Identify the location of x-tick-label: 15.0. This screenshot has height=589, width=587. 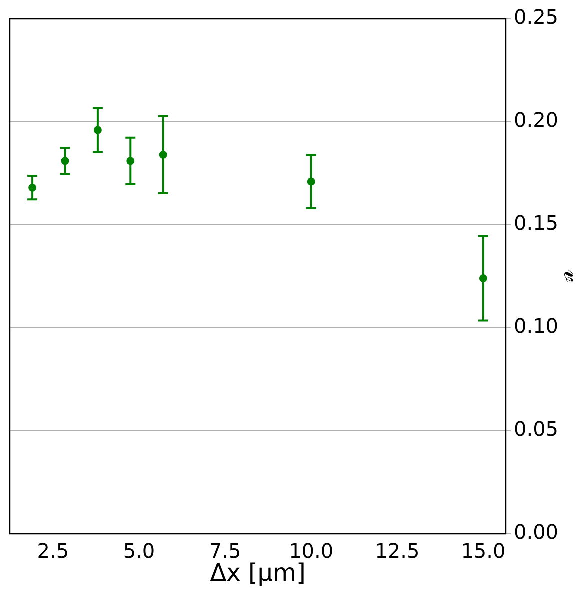
(483, 551).